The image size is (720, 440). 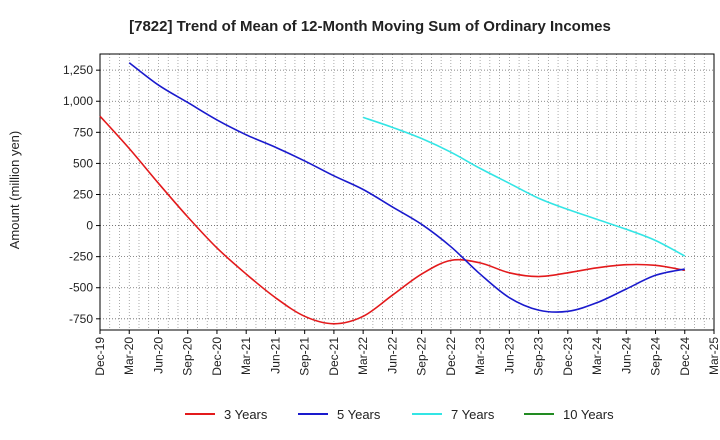 I want to click on legend-label: 5 Years, so click(x=359, y=414).